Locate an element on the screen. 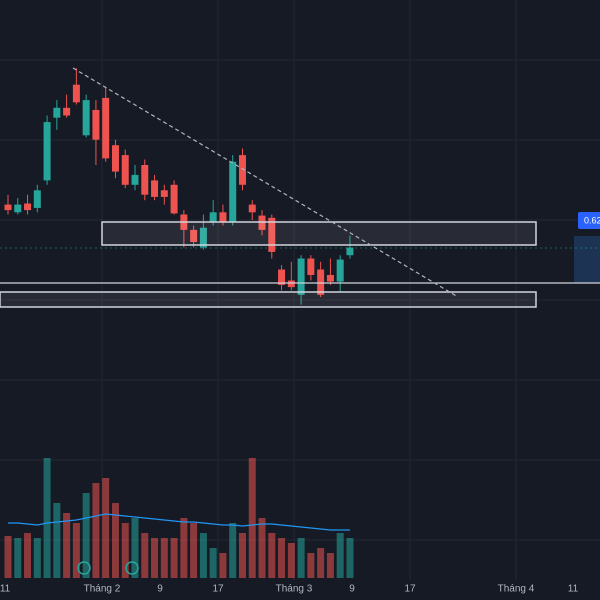 The width and height of the screenshot is (600, 600). price-label: 0.62 is located at coordinates (592, 220).